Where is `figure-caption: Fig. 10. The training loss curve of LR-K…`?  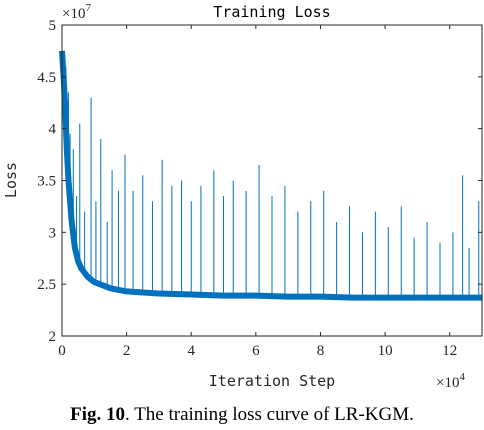 figure-caption: Fig. 10. The training loss curve of LR-K… is located at coordinates (242, 415).